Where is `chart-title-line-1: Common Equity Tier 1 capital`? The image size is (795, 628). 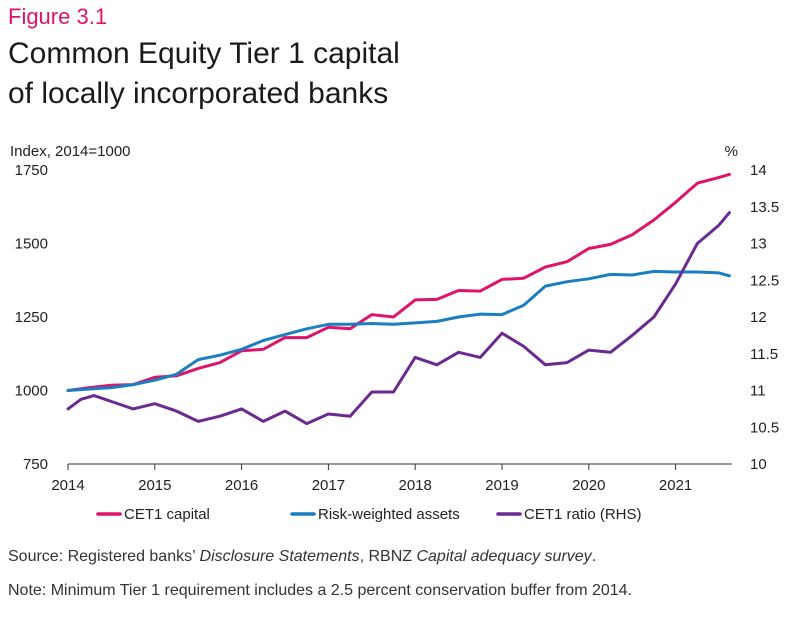
chart-title-line-1: Common Equity Tier 1 capital is located at coordinates (204, 53).